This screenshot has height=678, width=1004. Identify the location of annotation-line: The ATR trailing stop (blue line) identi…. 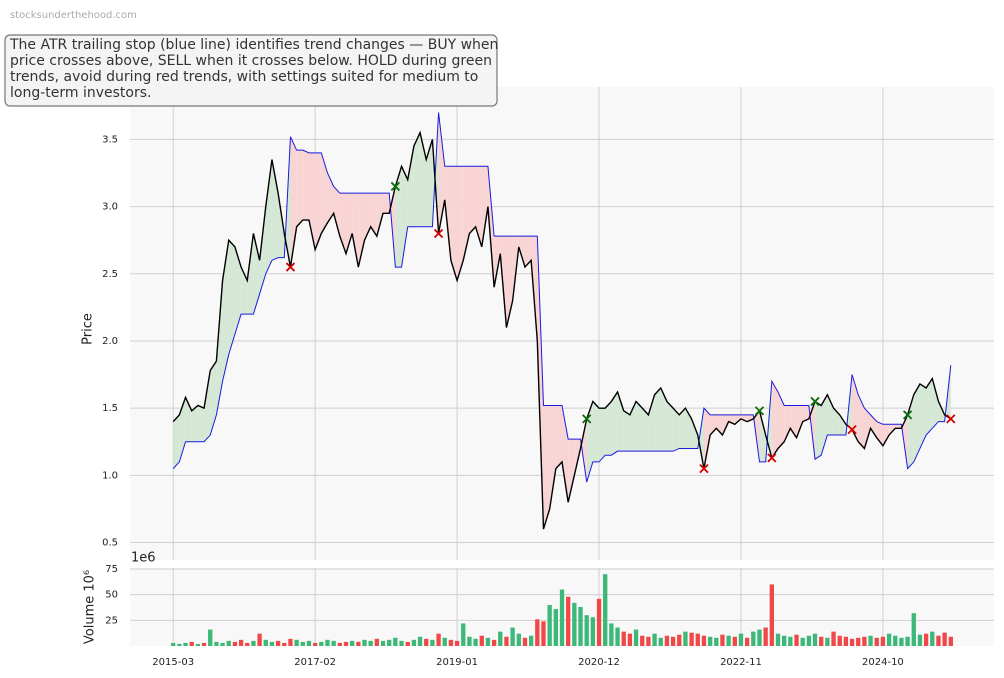
(253, 45).